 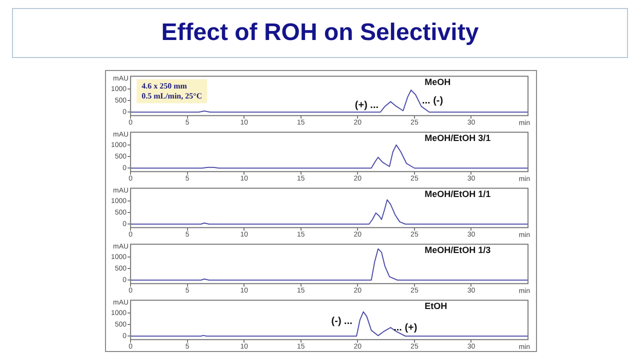 I want to click on annotation: ... (+), so click(x=406, y=328).